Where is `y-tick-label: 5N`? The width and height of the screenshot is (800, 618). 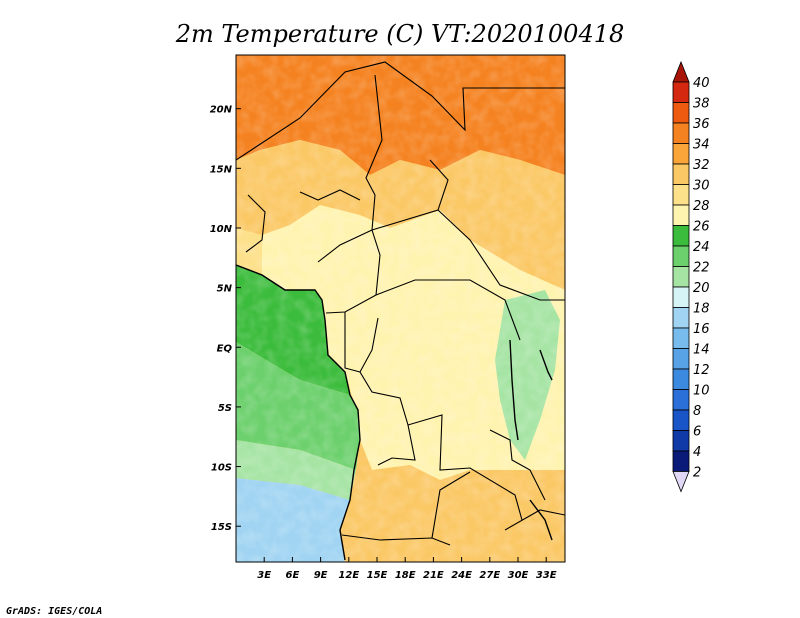
y-tick-label: 5N is located at coordinates (225, 289).